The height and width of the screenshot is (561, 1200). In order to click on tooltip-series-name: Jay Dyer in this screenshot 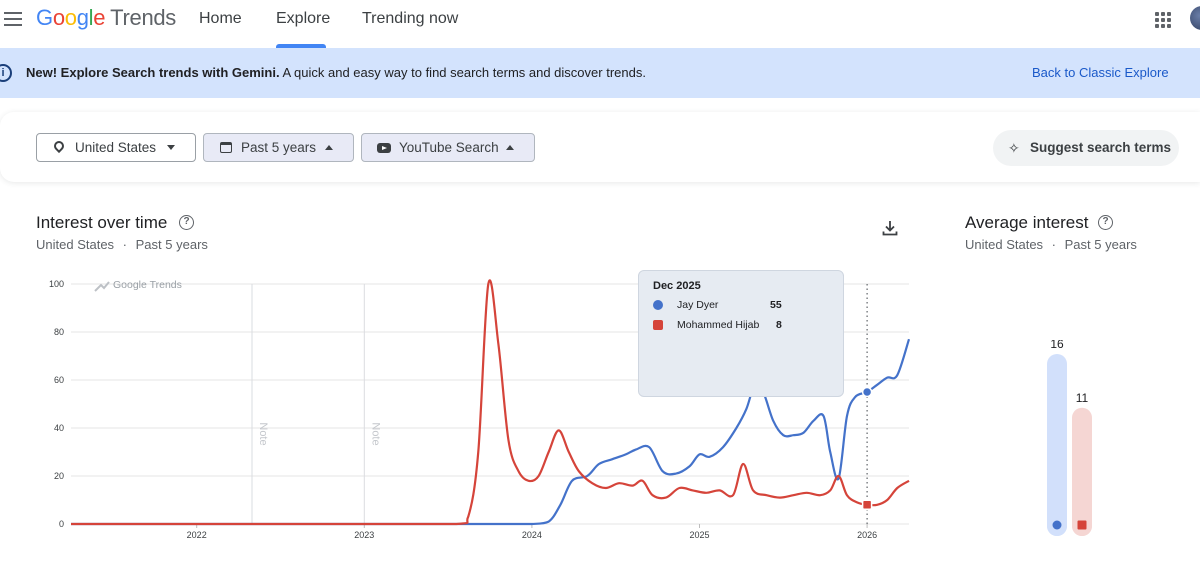, I will do `click(698, 305)`.